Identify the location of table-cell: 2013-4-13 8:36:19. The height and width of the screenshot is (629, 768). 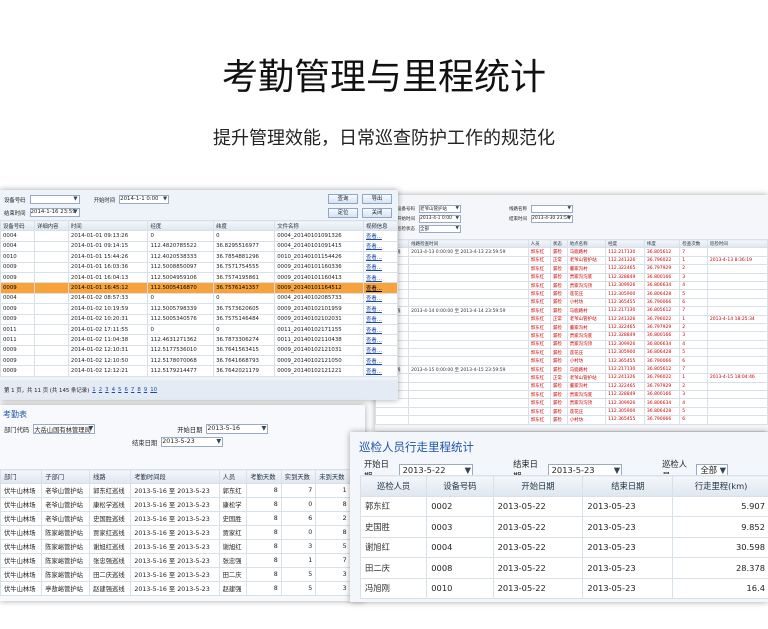
(737, 260).